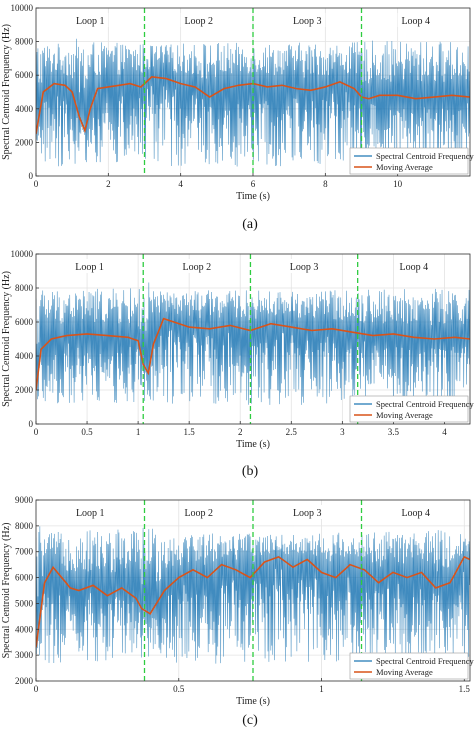  Describe the element at coordinates (325, 184) in the screenshot. I see `x-tick-label: 8` at that location.